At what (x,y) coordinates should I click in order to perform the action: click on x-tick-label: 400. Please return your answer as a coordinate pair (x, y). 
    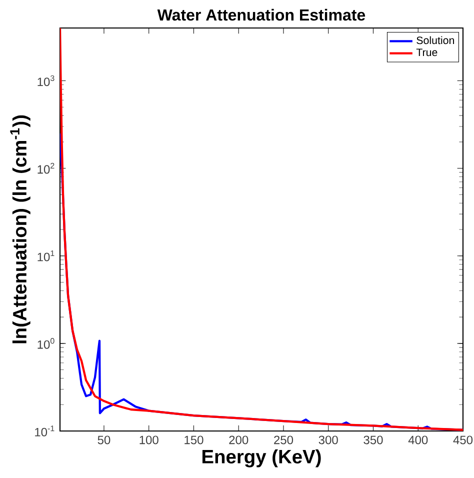
    Looking at the image, I should click on (418, 440).